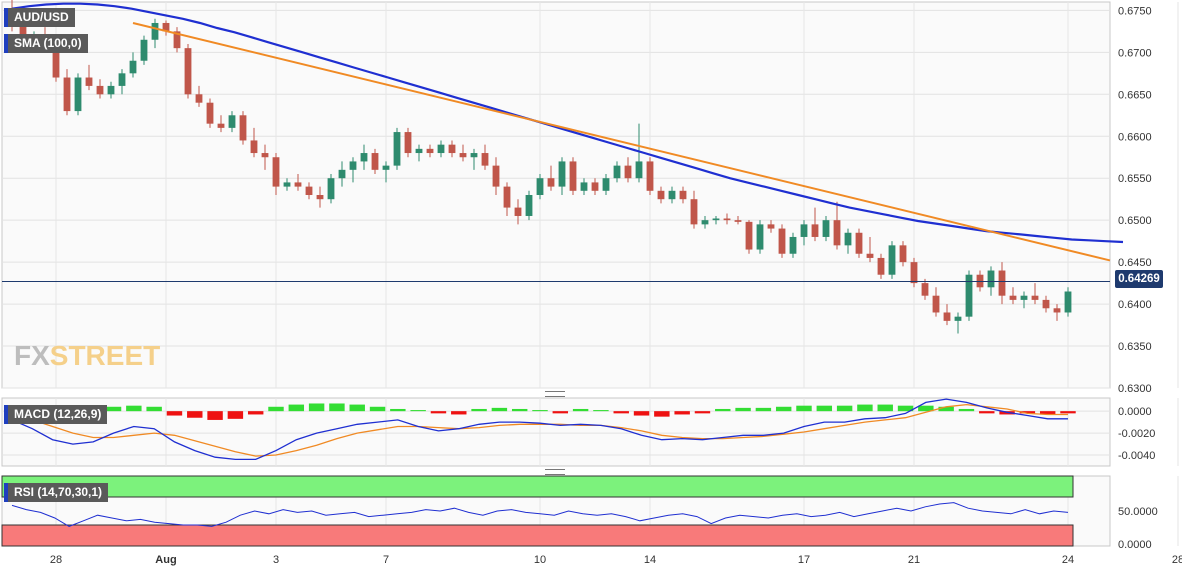 The height and width of the screenshot is (576, 1182). Describe the element at coordinates (39, 17) in the screenshot. I see `symbol-label: AUD/USD` at that location.